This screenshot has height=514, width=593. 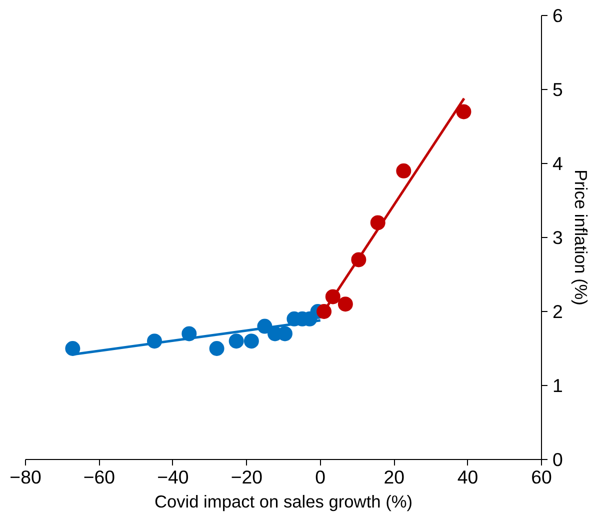 I want to click on y-tick-label: 1, so click(x=557, y=385).